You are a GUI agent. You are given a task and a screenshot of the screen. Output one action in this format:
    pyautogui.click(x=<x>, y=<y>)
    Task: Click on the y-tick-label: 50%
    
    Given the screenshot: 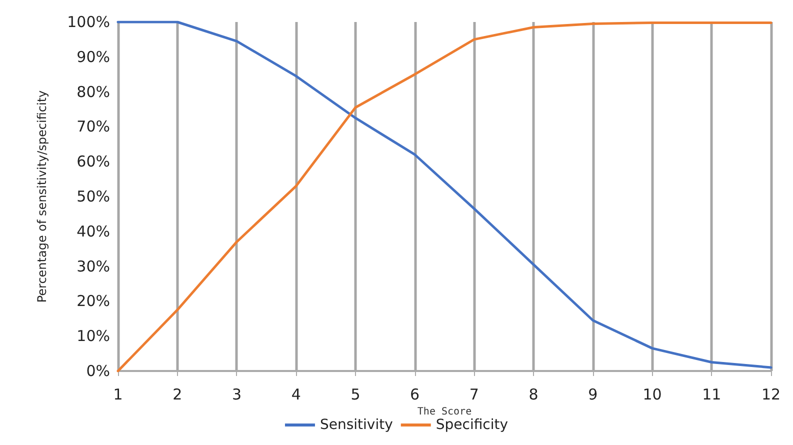 What is the action you would take?
    pyautogui.click(x=93, y=197)
    